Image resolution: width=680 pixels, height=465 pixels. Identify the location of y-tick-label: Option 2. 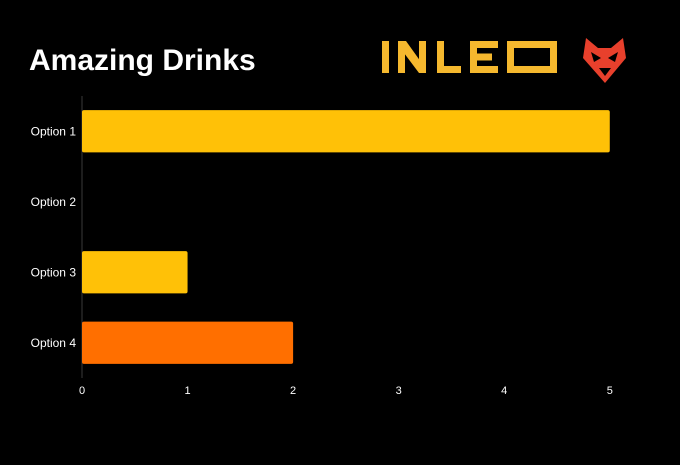
(54, 202).